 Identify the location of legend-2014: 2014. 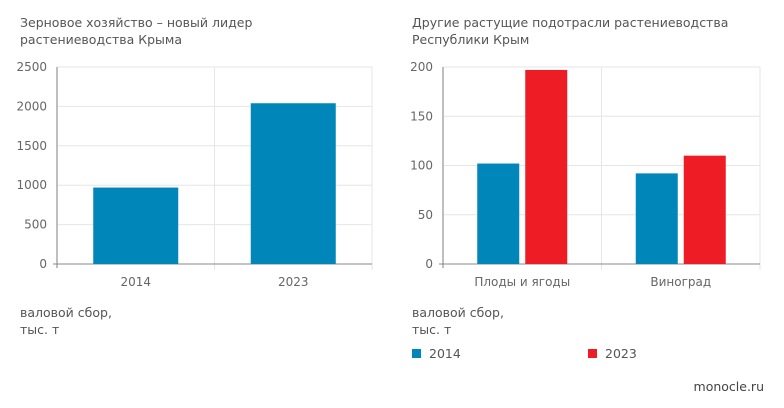
(436, 353).